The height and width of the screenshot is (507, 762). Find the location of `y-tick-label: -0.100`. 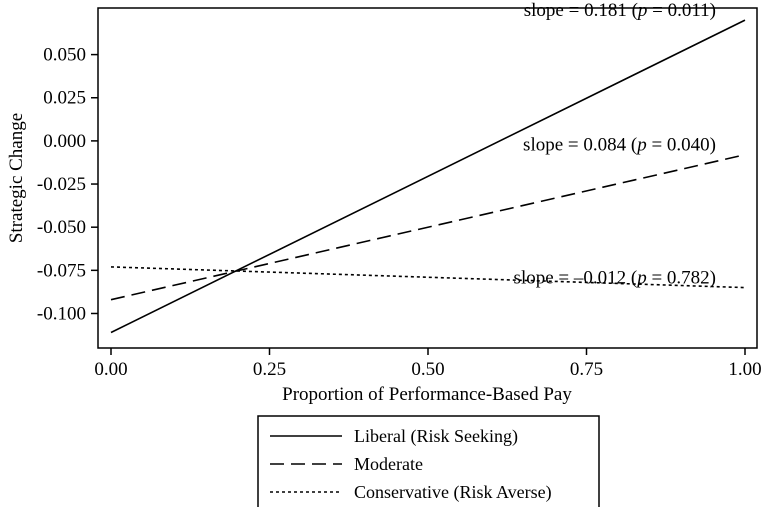

y-tick-label: -0.100 is located at coordinates (61, 313).